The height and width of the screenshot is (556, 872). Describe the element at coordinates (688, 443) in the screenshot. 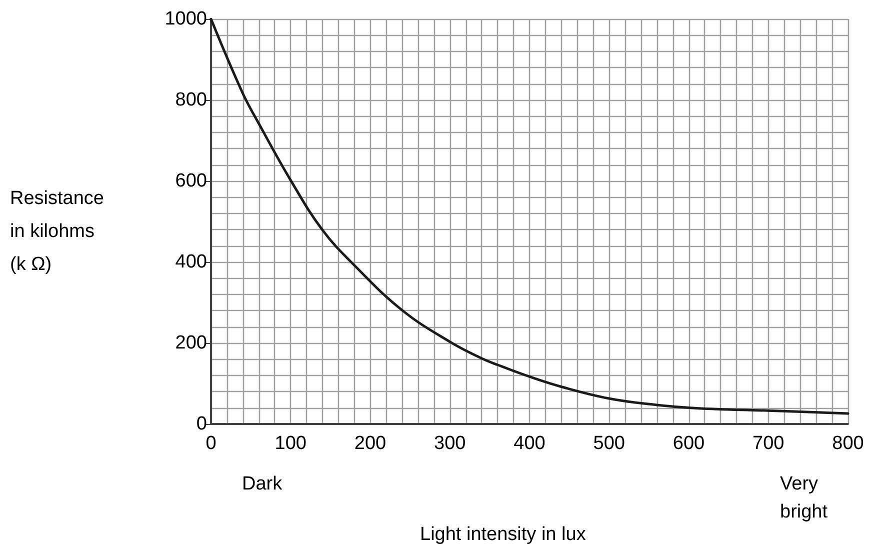

I see `x-tick-label: 600` at that location.